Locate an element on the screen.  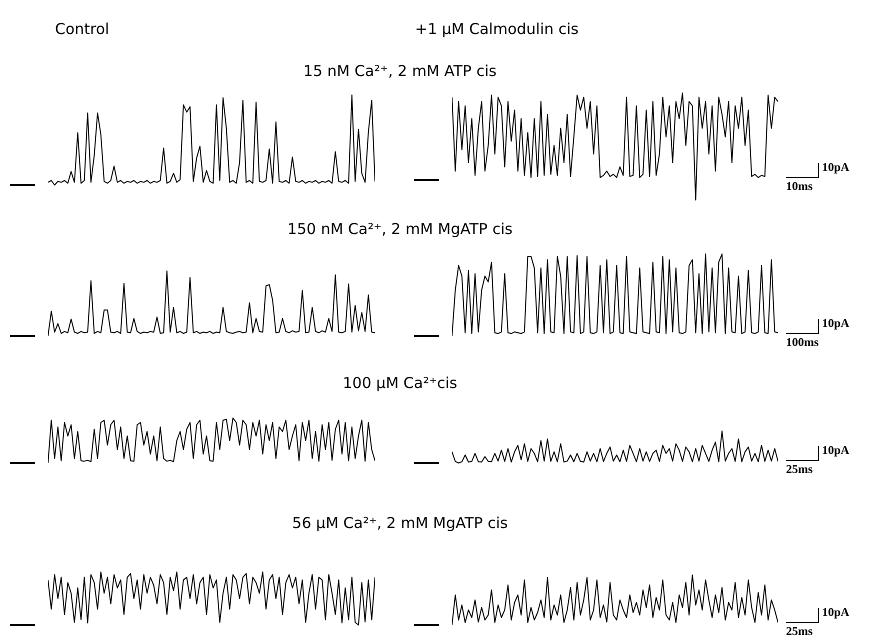
chart-title: 56 μM Ca²⁺, 2 mM MgATP cis is located at coordinates (400, 523).